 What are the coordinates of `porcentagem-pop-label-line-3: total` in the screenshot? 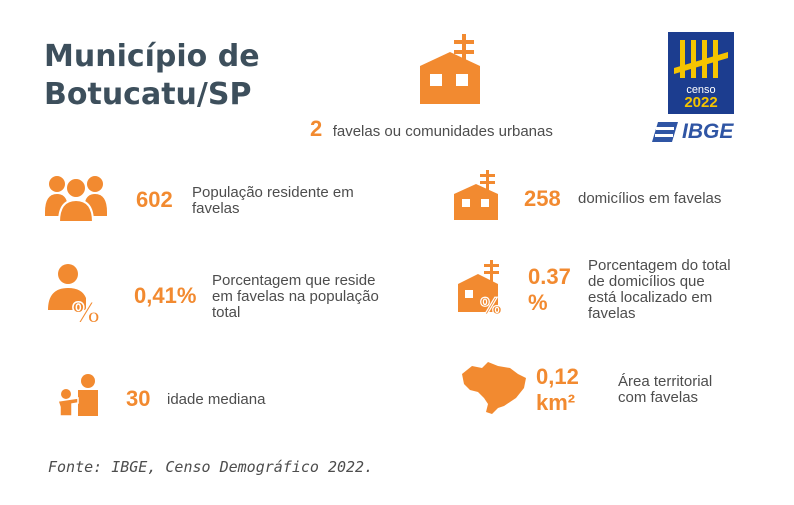 It's located at (226, 312).